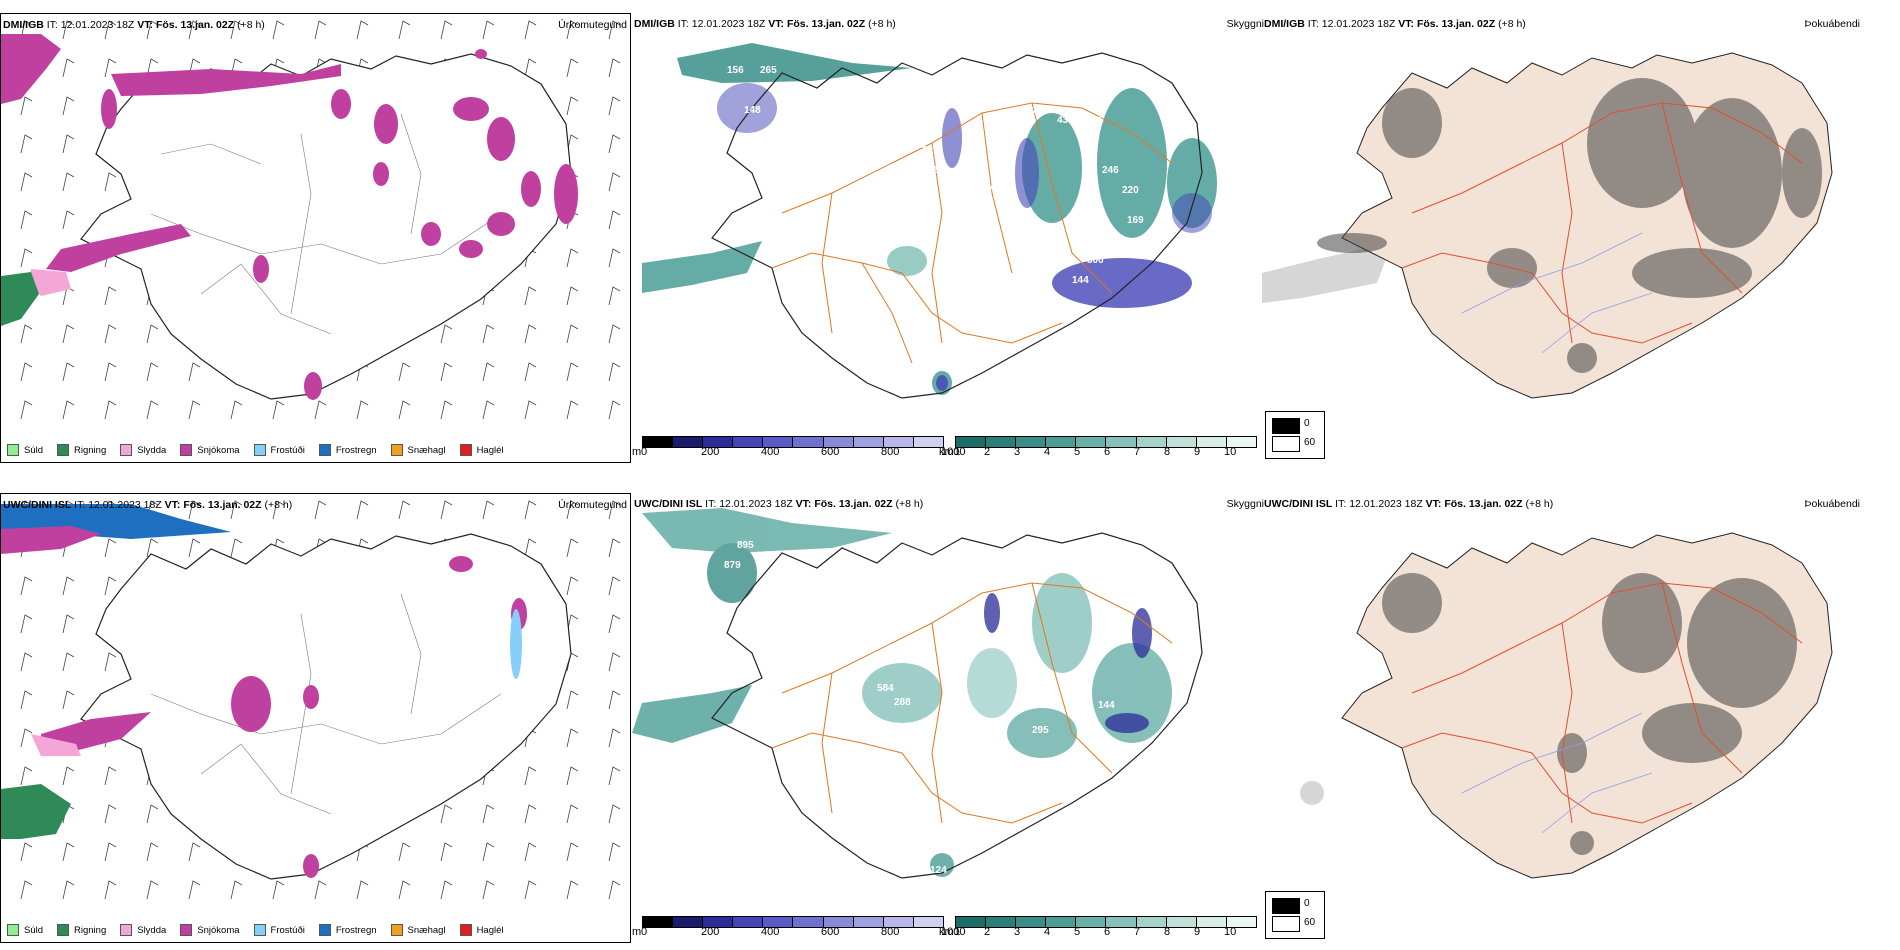 Image resolution: width=1900 pixels, height=950 pixels. What do you see at coordinates (1107, 932) in the screenshot?
I see `colorbar-tick: 6` at bounding box center [1107, 932].